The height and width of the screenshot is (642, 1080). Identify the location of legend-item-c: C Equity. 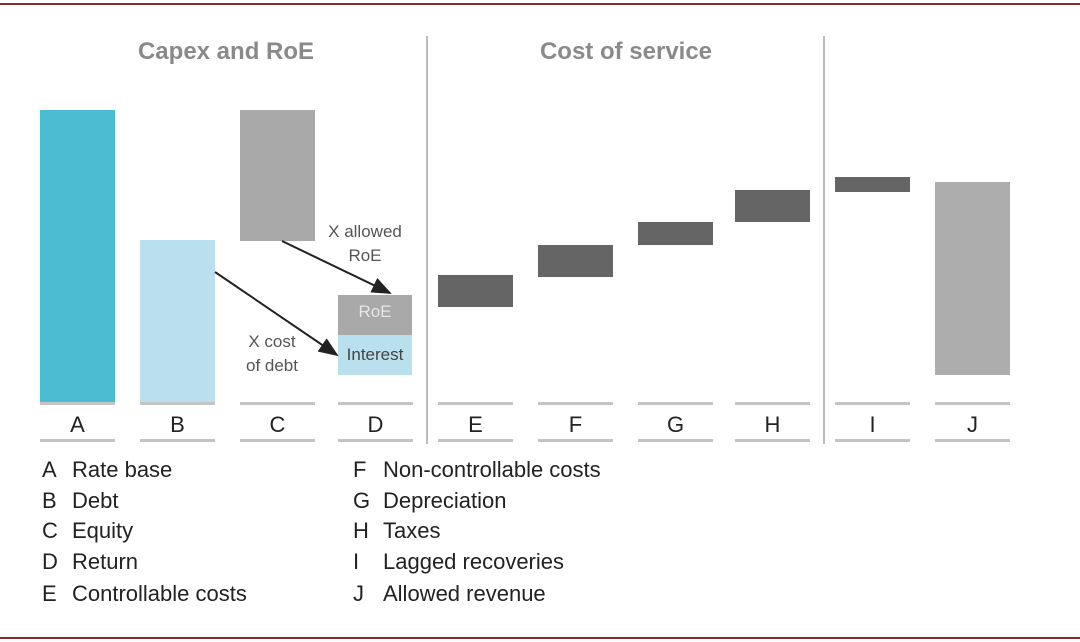
(87, 531).